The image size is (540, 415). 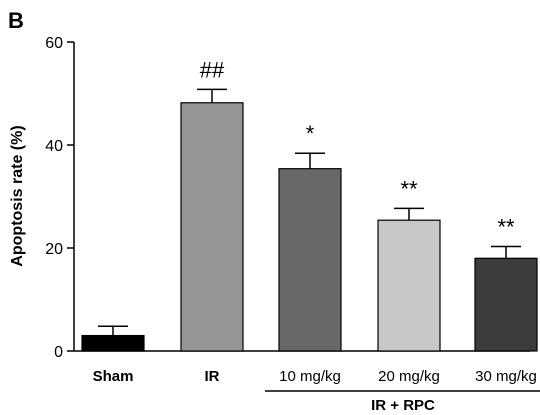 I want to click on group-label: IR + RPC, so click(x=403, y=405).